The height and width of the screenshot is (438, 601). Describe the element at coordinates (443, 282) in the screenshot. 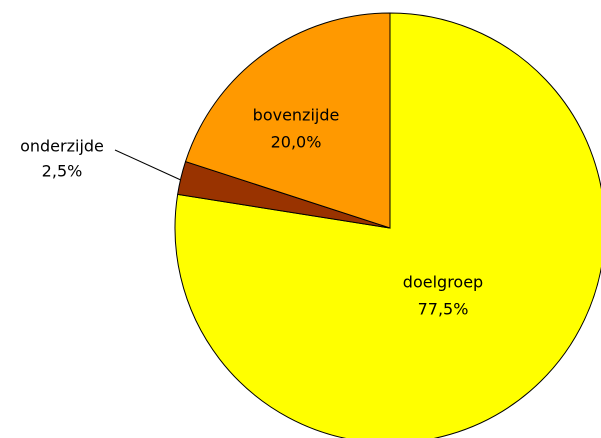

I see `slice-label: doelgroep` at that location.